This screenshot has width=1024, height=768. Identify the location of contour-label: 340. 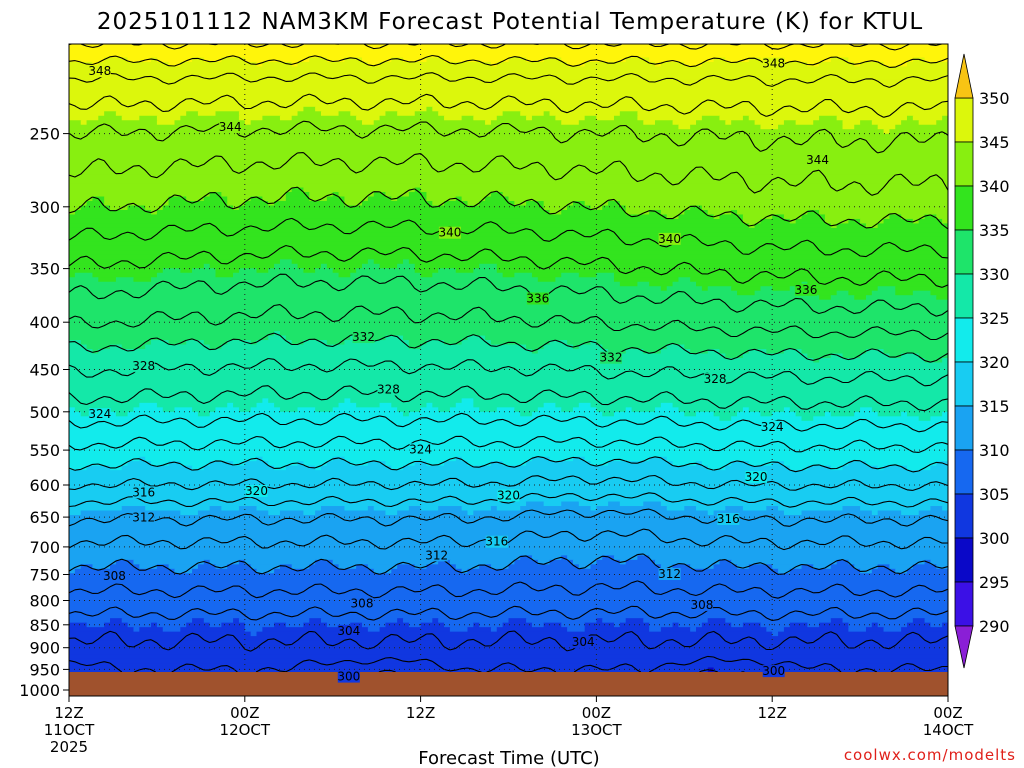
(449, 233).